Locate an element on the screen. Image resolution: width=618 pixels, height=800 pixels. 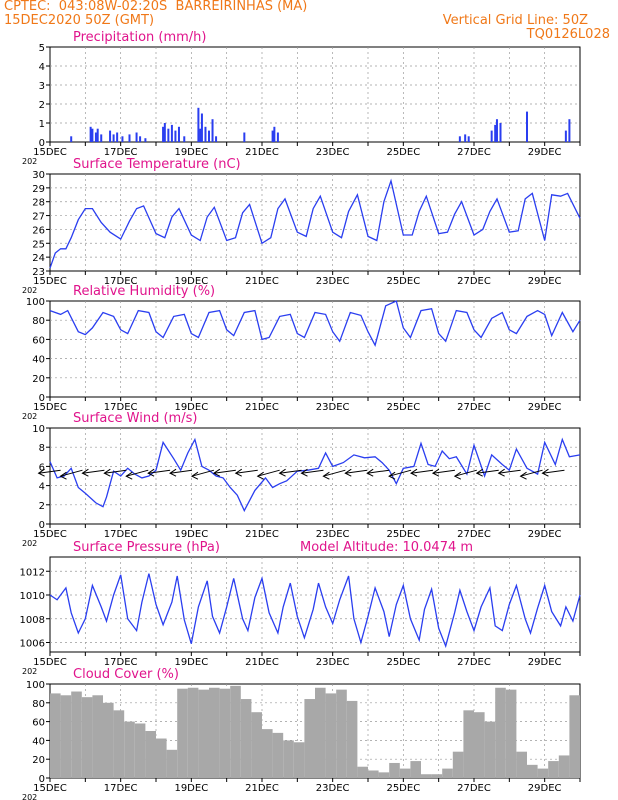
wind-ytick-label: 8 is located at coordinates (42, 448).